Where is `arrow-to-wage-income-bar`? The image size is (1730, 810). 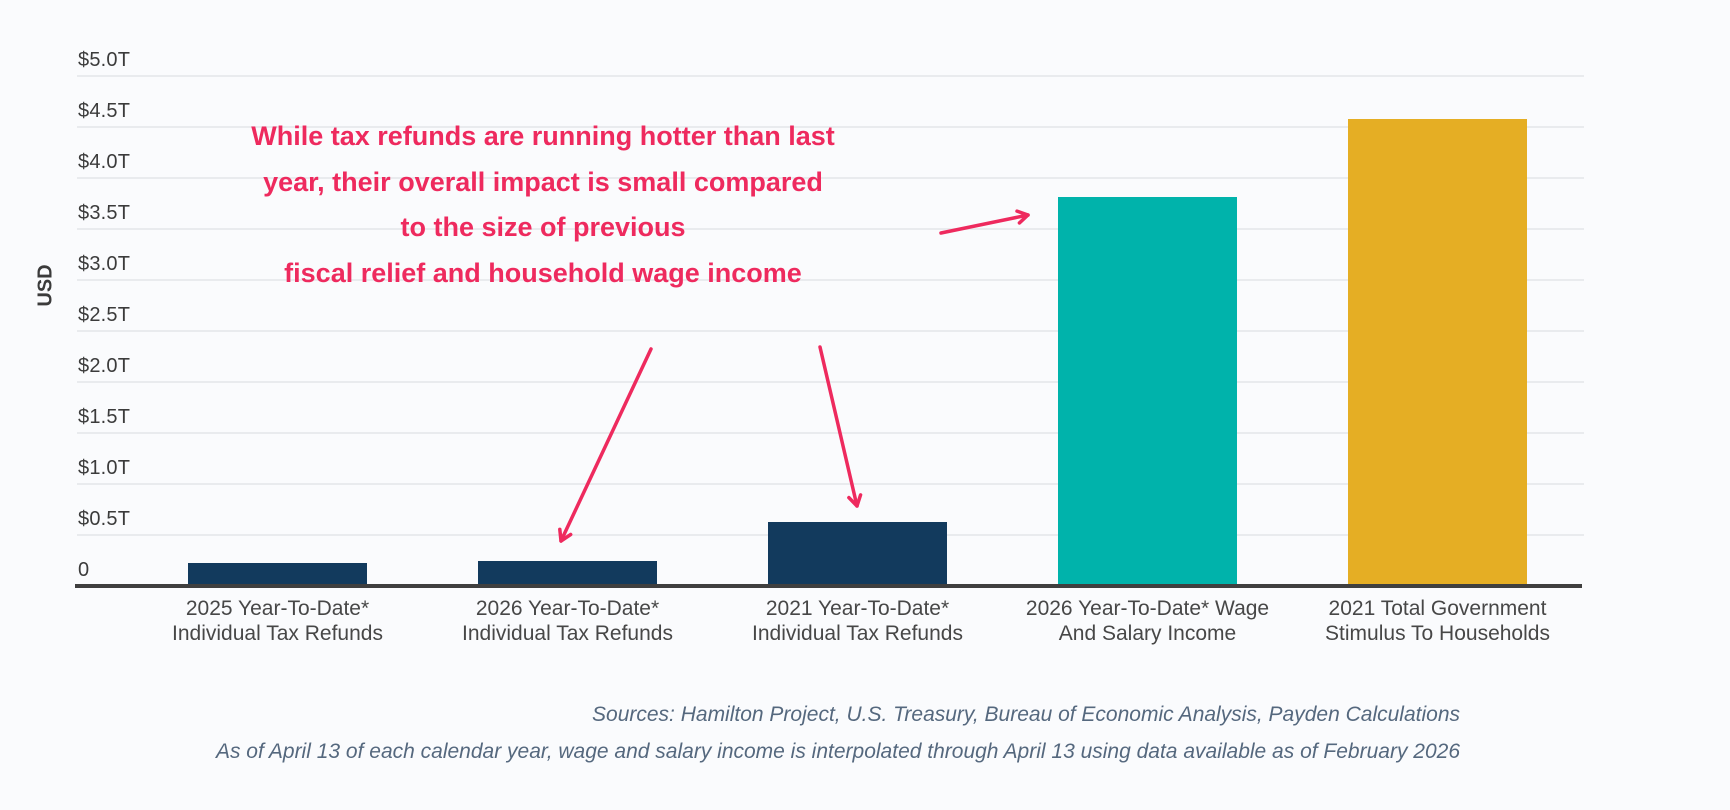 arrow-to-wage-income-bar is located at coordinates (984, 222).